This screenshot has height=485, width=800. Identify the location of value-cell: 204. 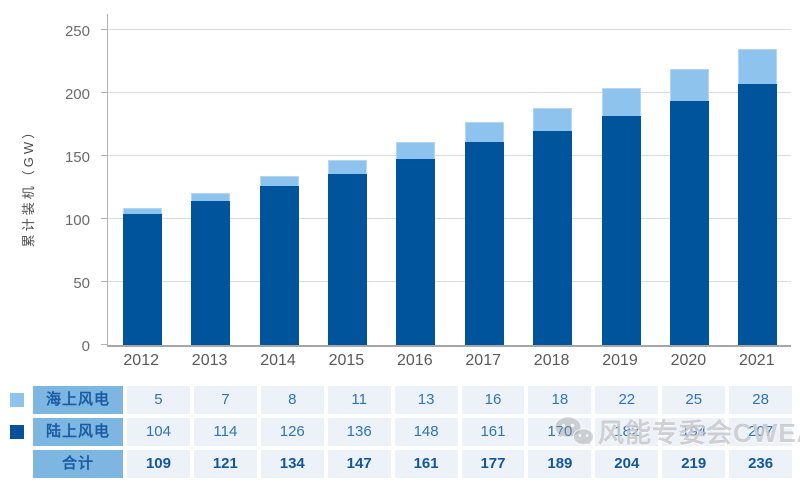
(627, 464).